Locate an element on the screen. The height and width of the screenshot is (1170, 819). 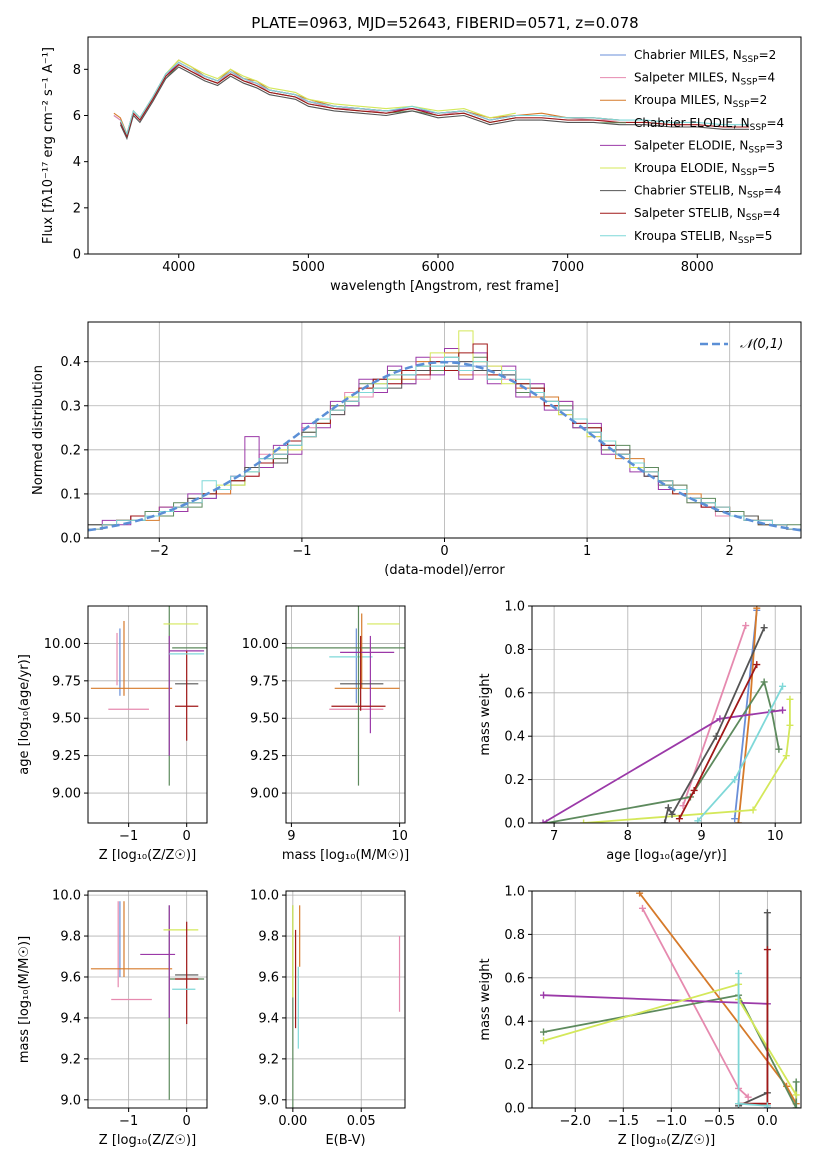
y-tick-label: 4 is located at coordinates (77, 162).